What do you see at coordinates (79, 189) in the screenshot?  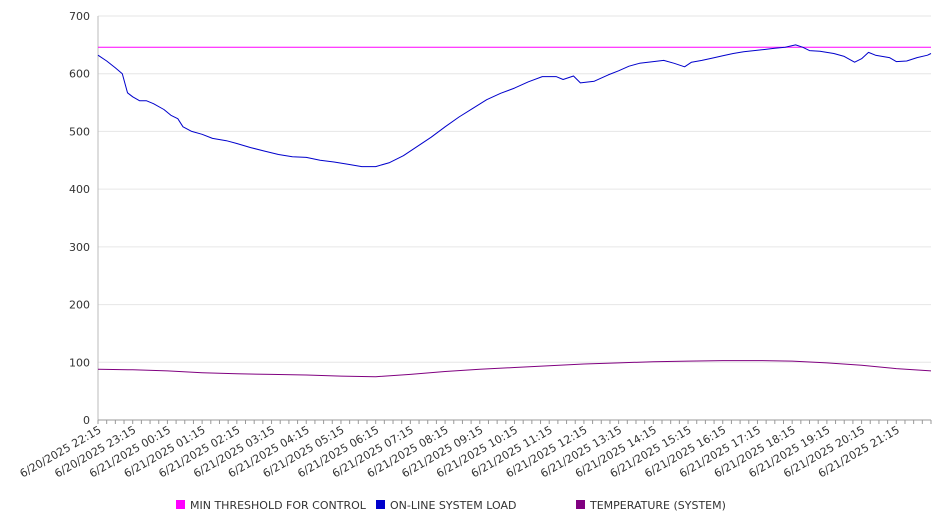 I see `y-tick-label: 400` at bounding box center [79, 189].